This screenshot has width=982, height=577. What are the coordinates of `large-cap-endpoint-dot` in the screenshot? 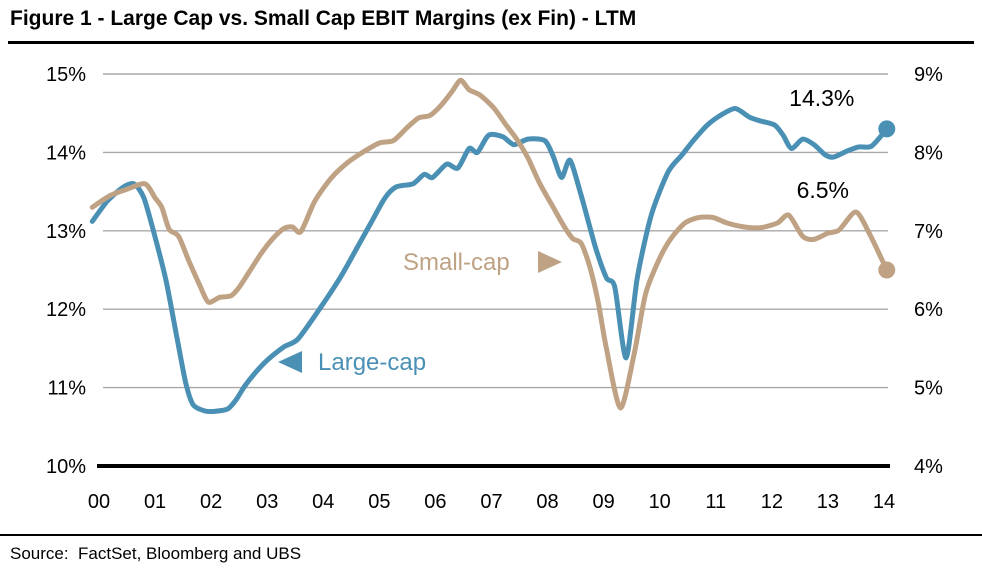 It's located at (887, 129).